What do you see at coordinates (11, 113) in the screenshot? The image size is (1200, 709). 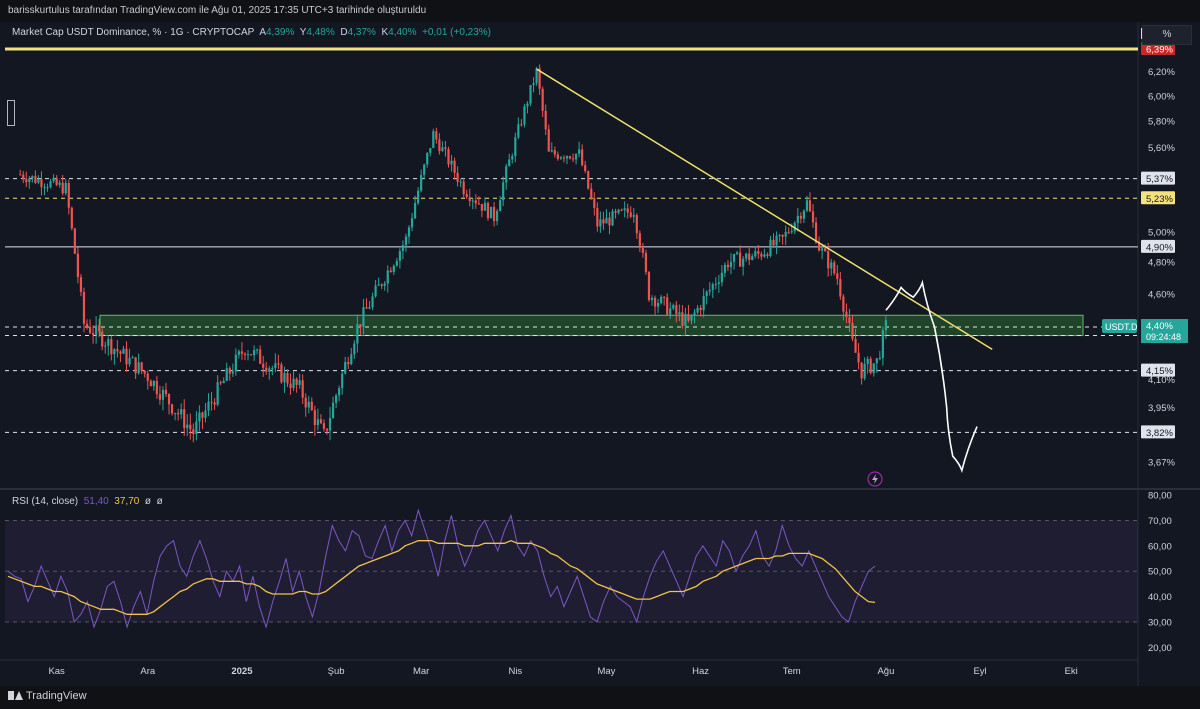 I see `drawing-handle` at bounding box center [11, 113].